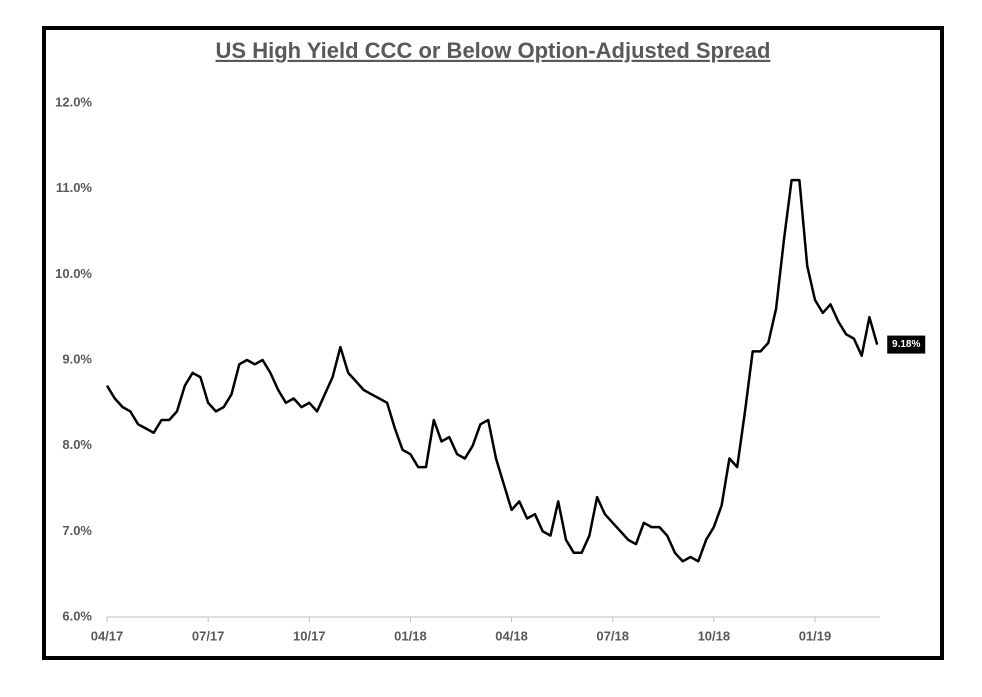 The image size is (982, 697). Describe the element at coordinates (208, 635) in the screenshot. I see `x-tick-label: 07/17` at that location.